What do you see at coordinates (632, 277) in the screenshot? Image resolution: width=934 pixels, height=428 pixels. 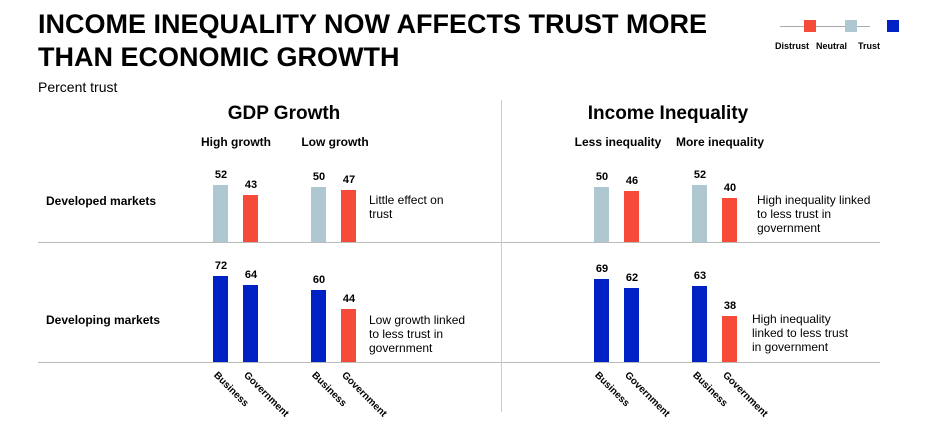 I see `data-label: 62` at bounding box center [632, 277].